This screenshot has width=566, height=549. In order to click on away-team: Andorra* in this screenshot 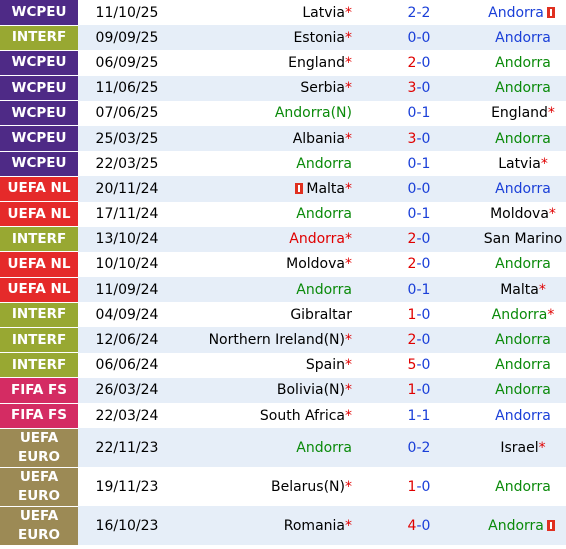, I will do `click(523, 315)`.